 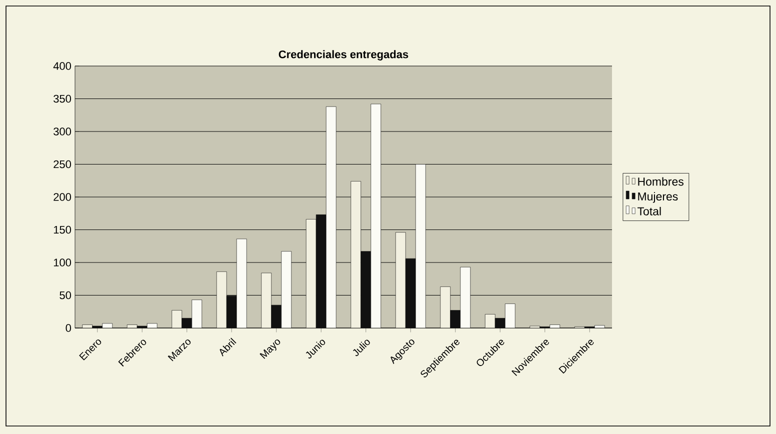 I want to click on y-tick-label: 100, so click(x=63, y=262).